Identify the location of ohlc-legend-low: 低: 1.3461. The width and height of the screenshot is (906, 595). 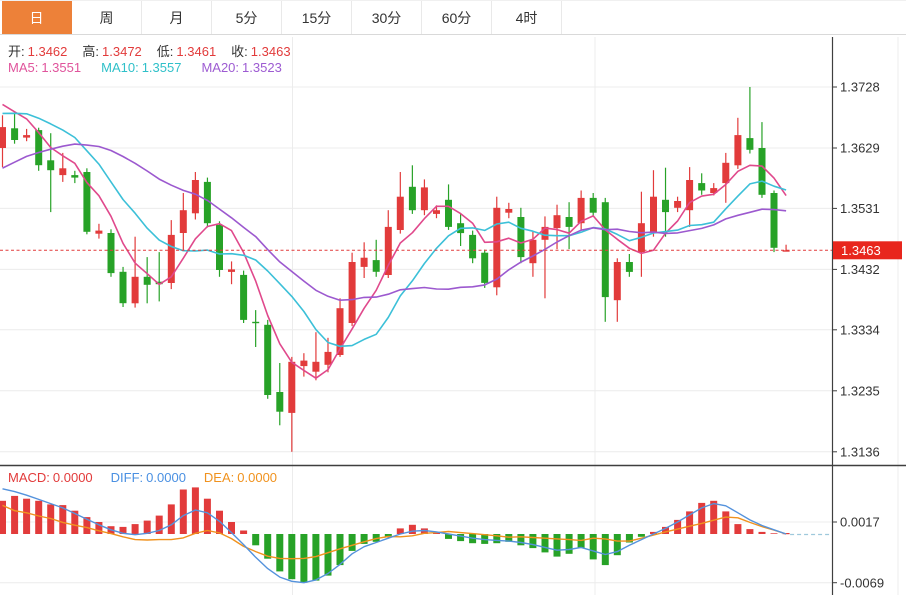
(186, 51).